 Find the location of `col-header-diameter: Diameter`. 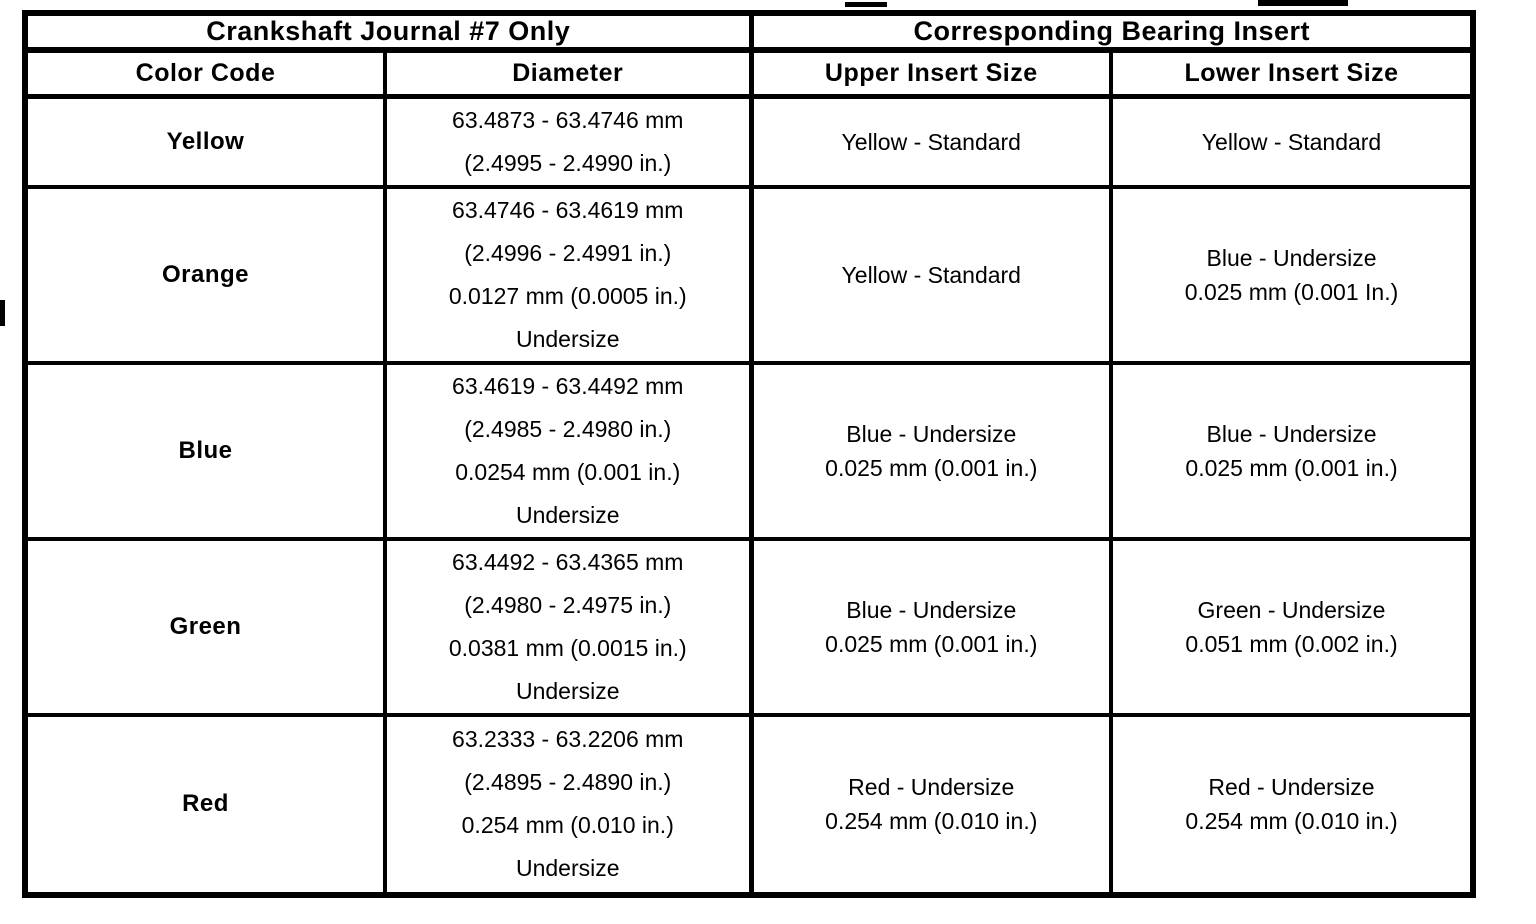

col-header-diameter: Diameter is located at coordinates (568, 73).